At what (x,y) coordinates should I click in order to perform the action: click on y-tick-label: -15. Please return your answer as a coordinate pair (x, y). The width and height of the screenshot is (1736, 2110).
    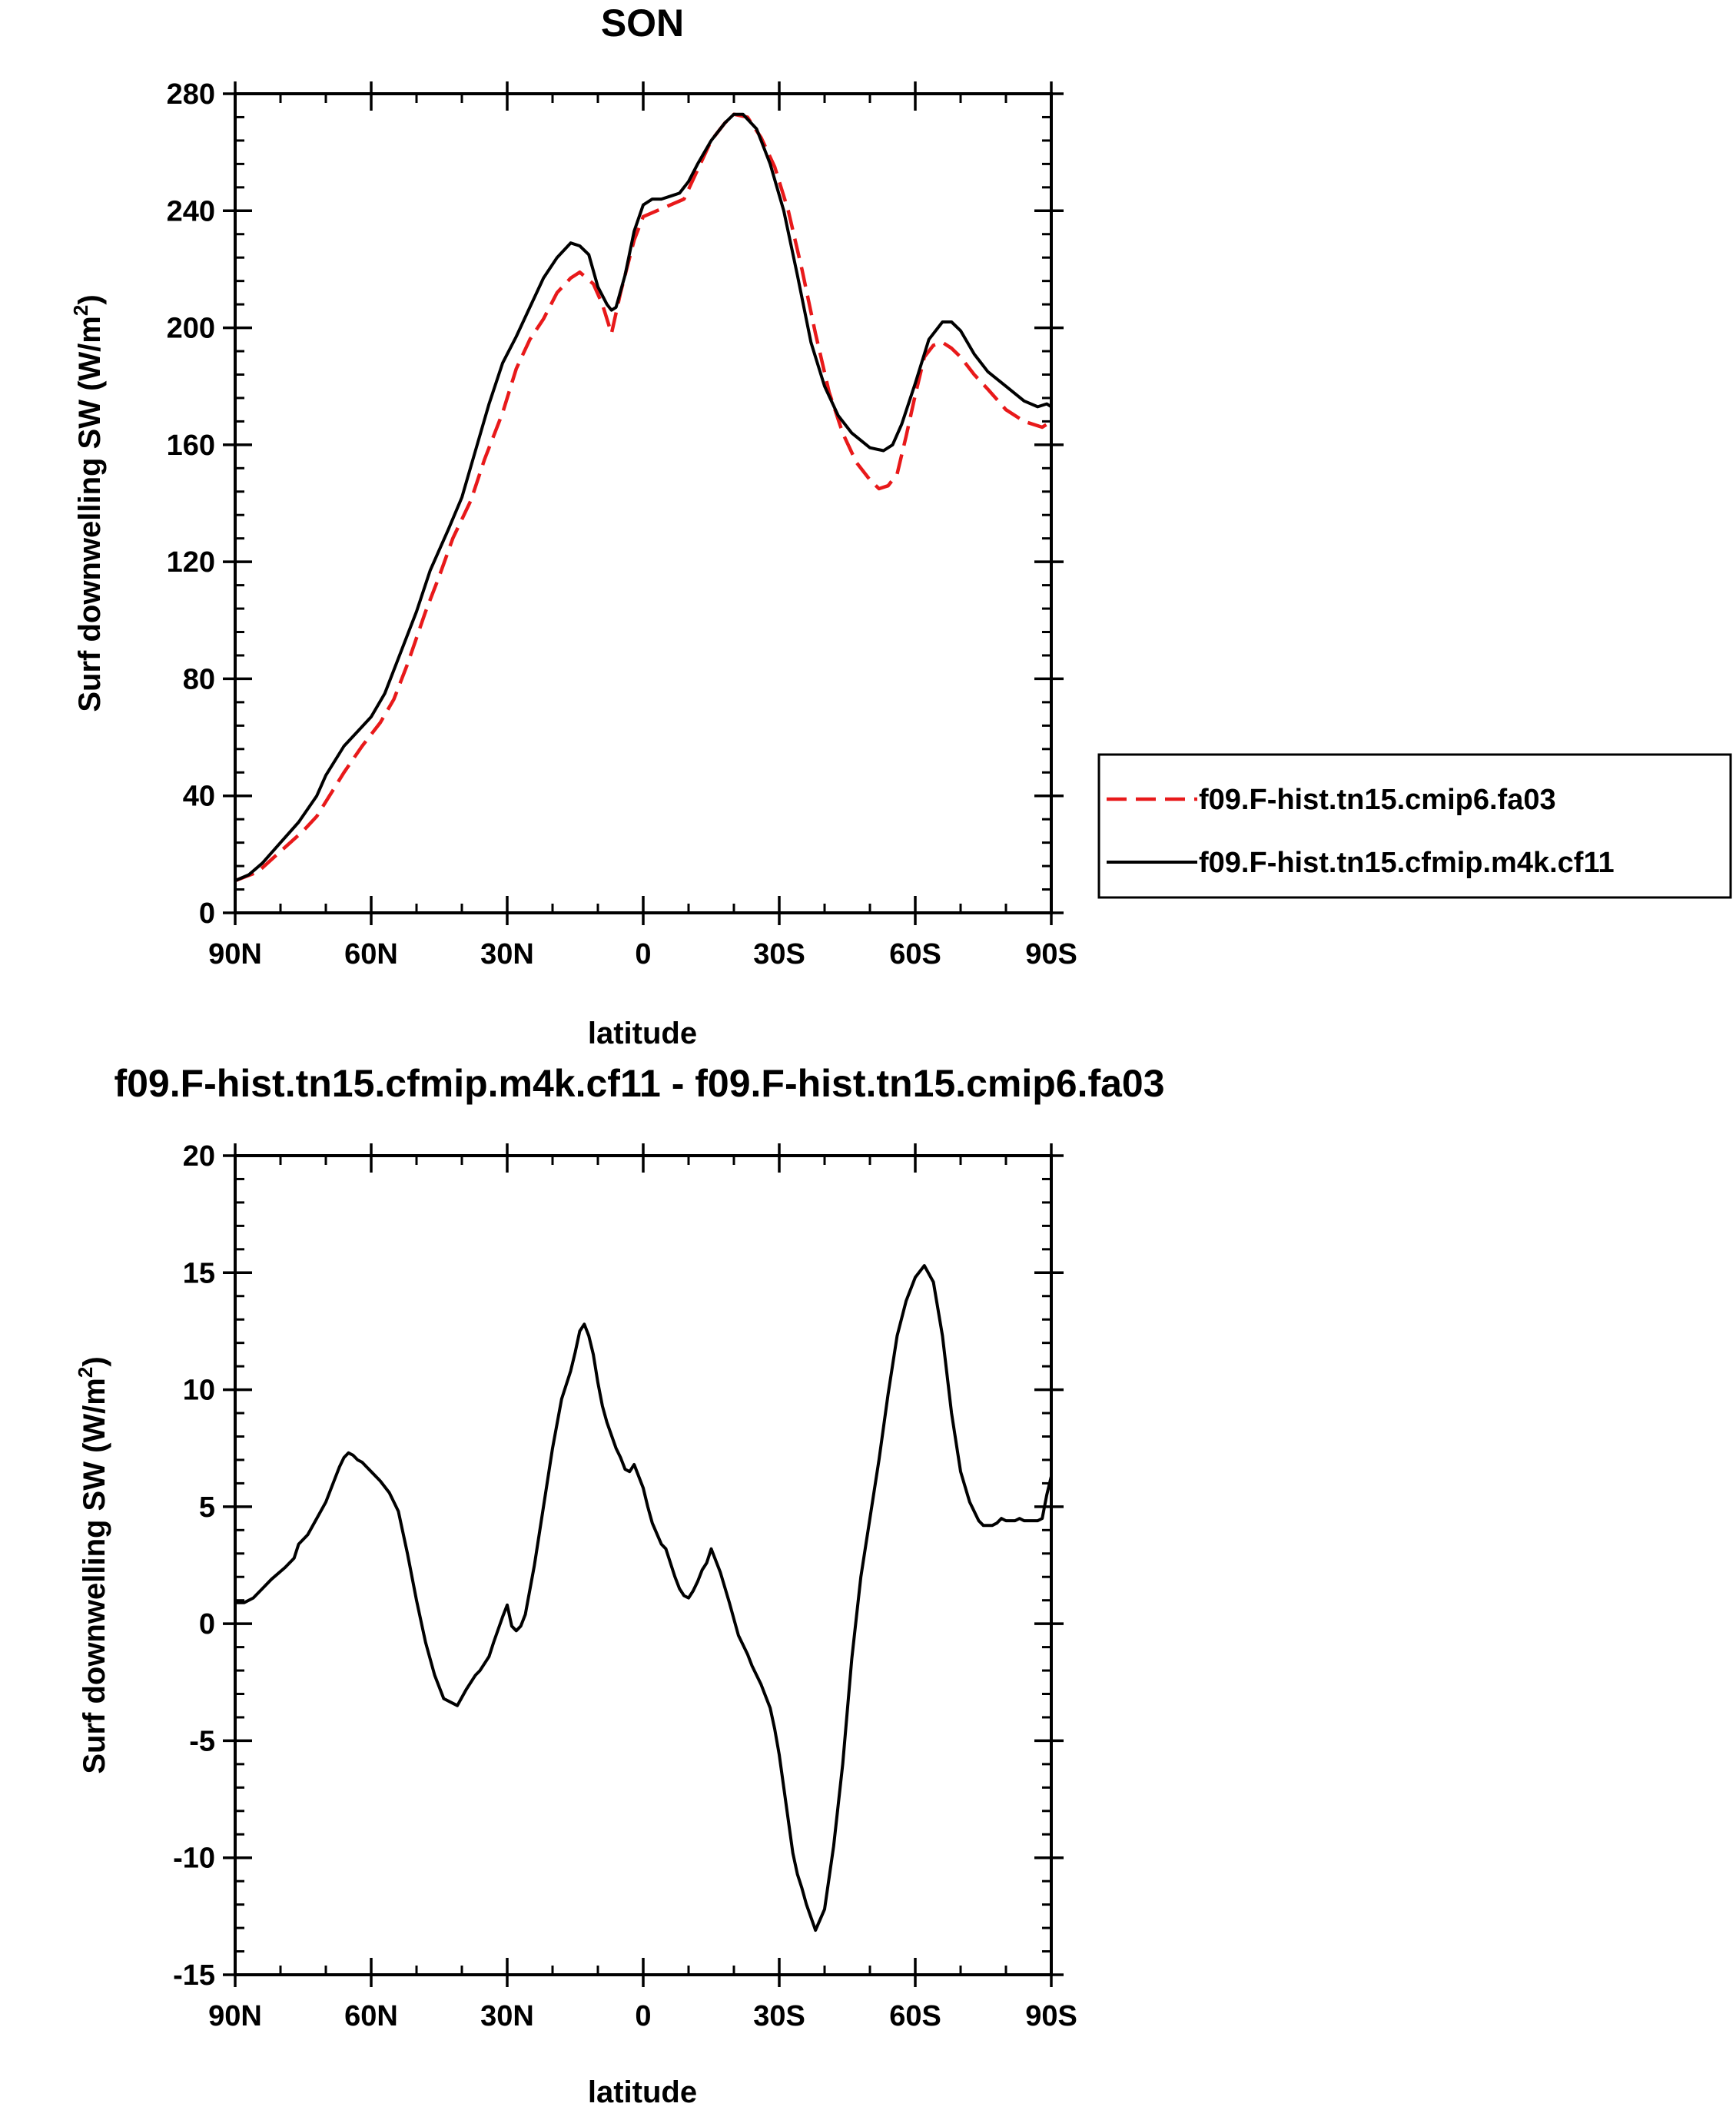
    Looking at the image, I should click on (194, 1975).